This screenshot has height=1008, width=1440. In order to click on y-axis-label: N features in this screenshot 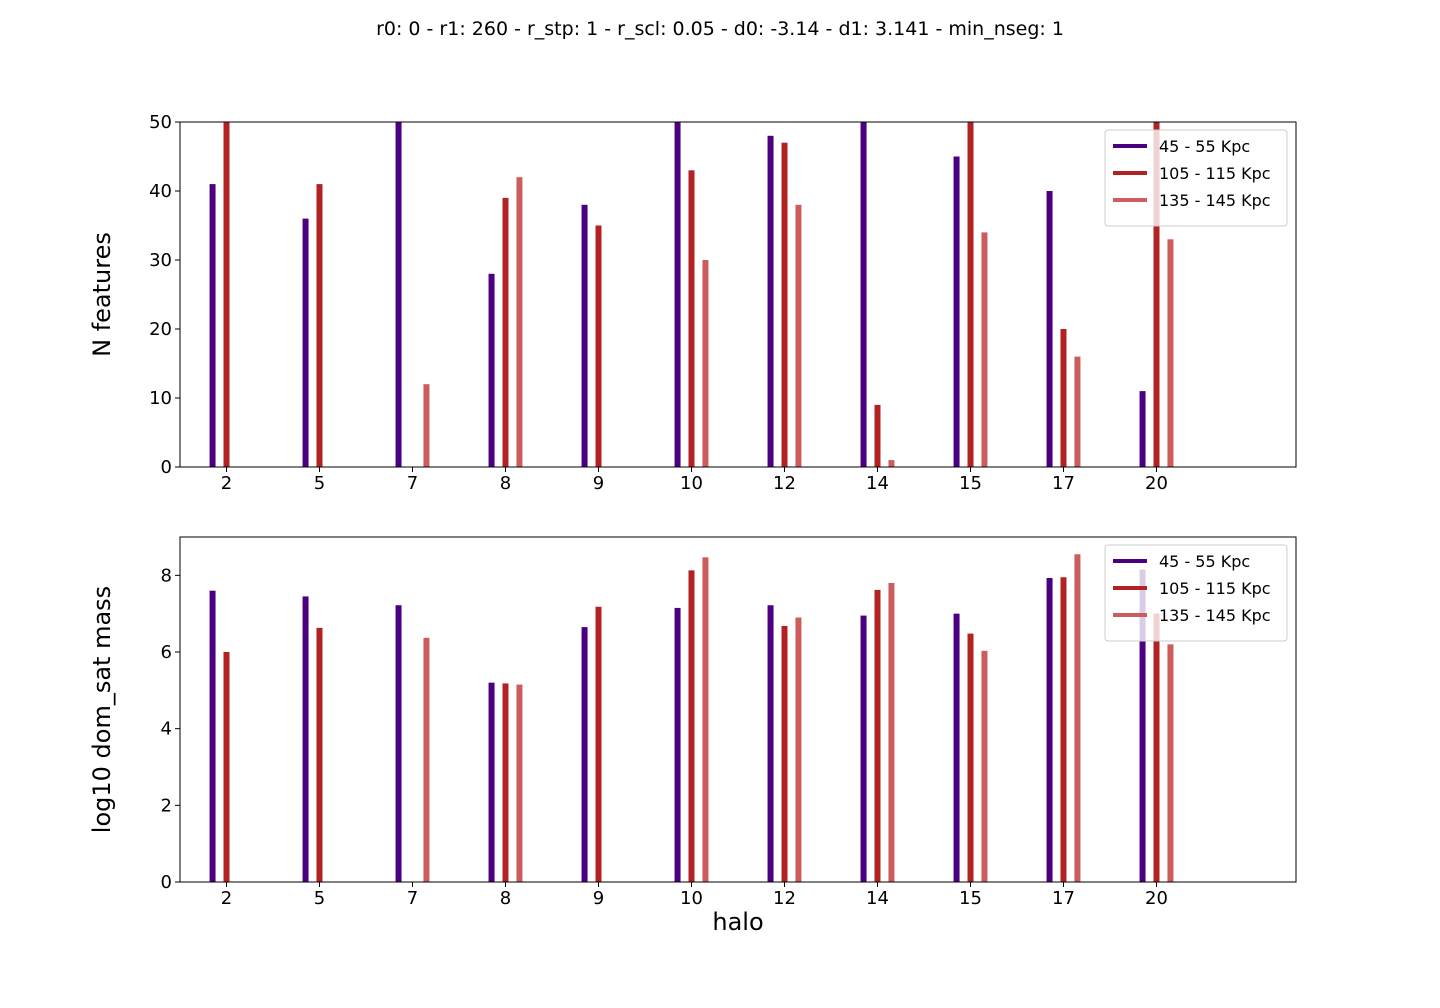, I will do `click(102, 294)`.